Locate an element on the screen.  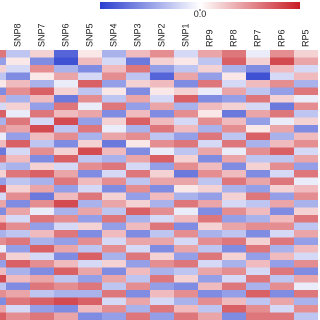
column-label: RP9 is located at coordinates (209, 38).